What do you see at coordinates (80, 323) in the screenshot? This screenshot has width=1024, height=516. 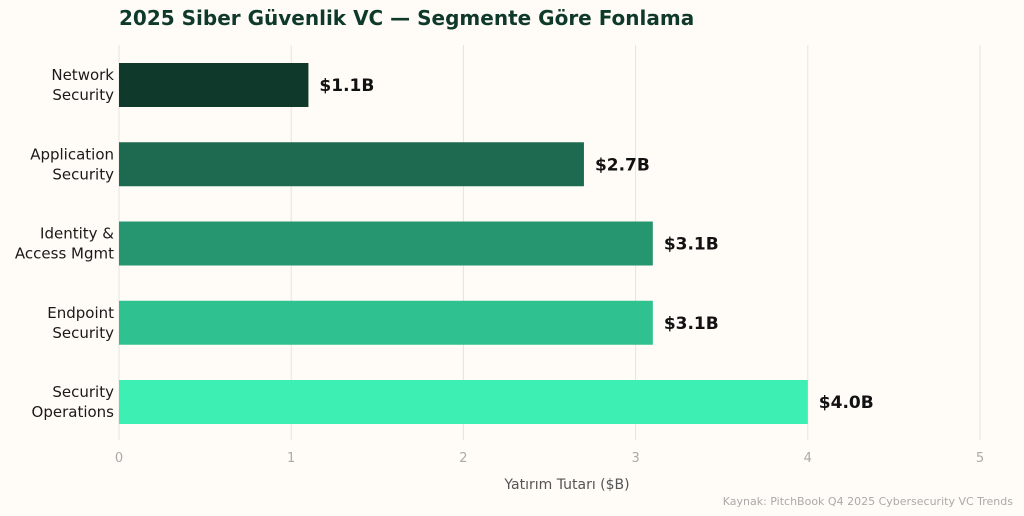 I see `category-label: Endpoint Security` at bounding box center [80, 323].